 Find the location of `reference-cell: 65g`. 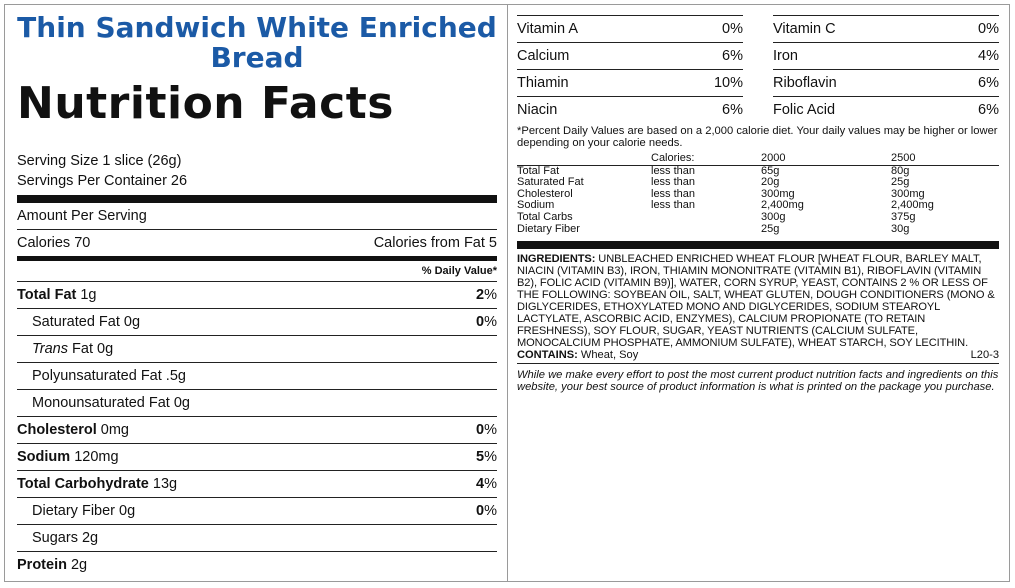

reference-cell: 65g is located at coordinates (770, 170).